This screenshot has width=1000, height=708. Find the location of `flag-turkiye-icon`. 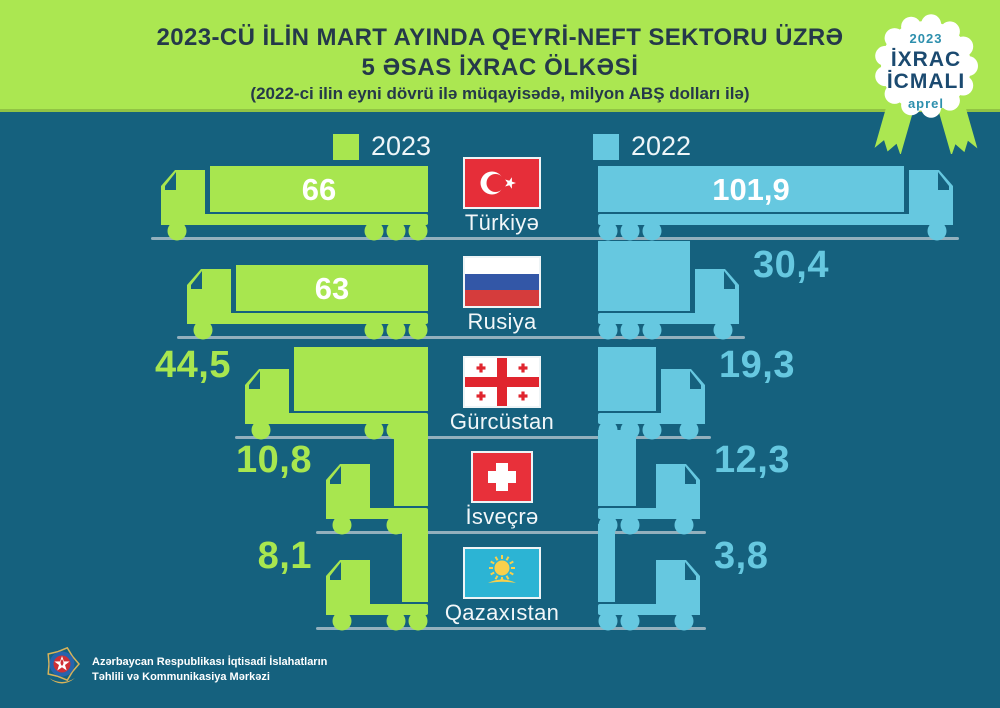

flag-turkiye-icon is located at coordinates (502, 183).